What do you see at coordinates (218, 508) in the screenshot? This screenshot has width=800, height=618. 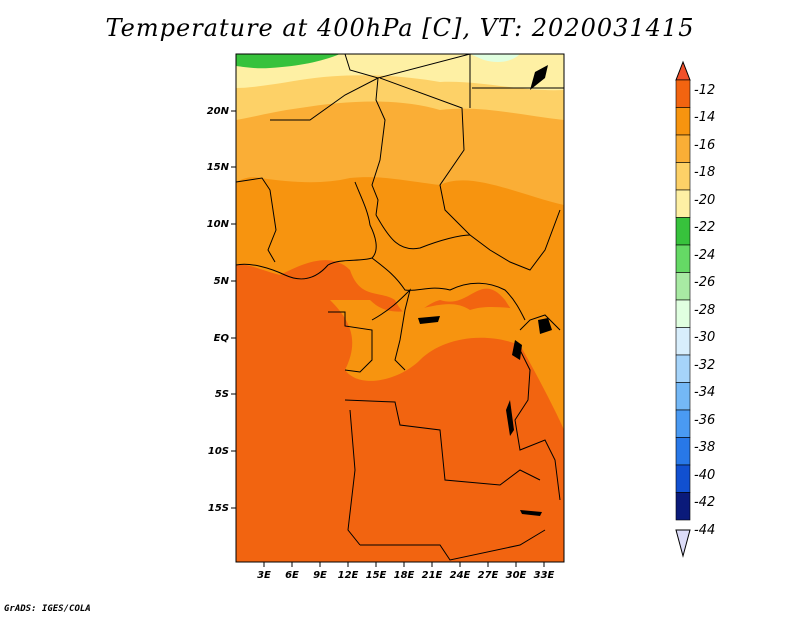 I see `lat-label: 15S` at bounding box center [218, 508].